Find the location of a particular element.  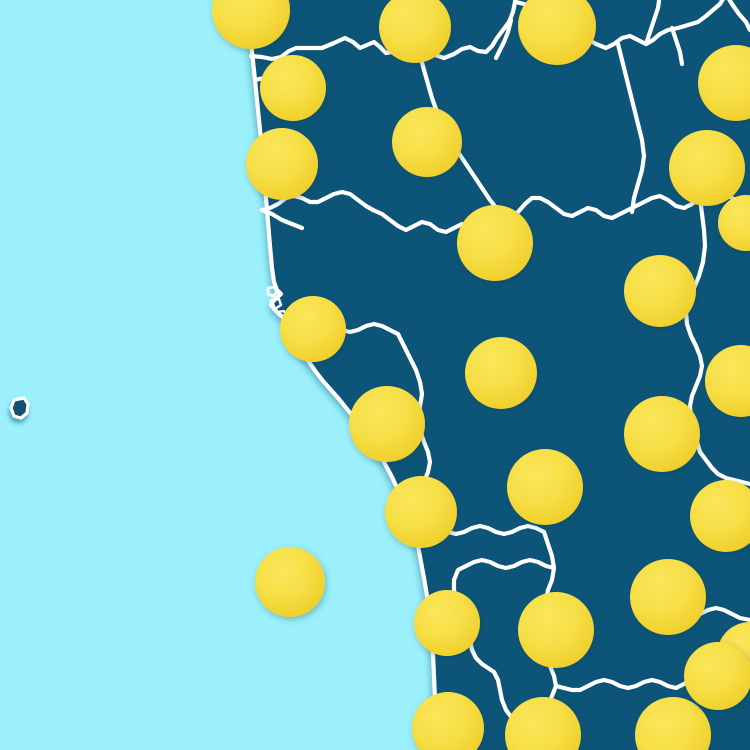

boundary-inlet-detail is located at coordinates (272, 291).